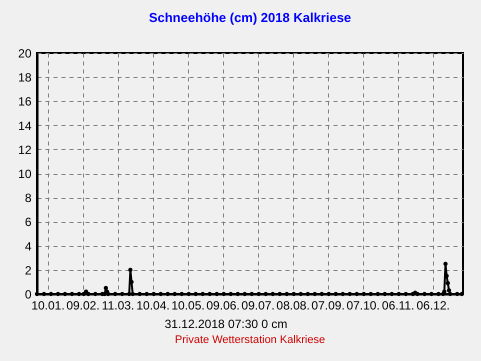  I want to click on x-tick-label: 10.04., so click(153, 305).